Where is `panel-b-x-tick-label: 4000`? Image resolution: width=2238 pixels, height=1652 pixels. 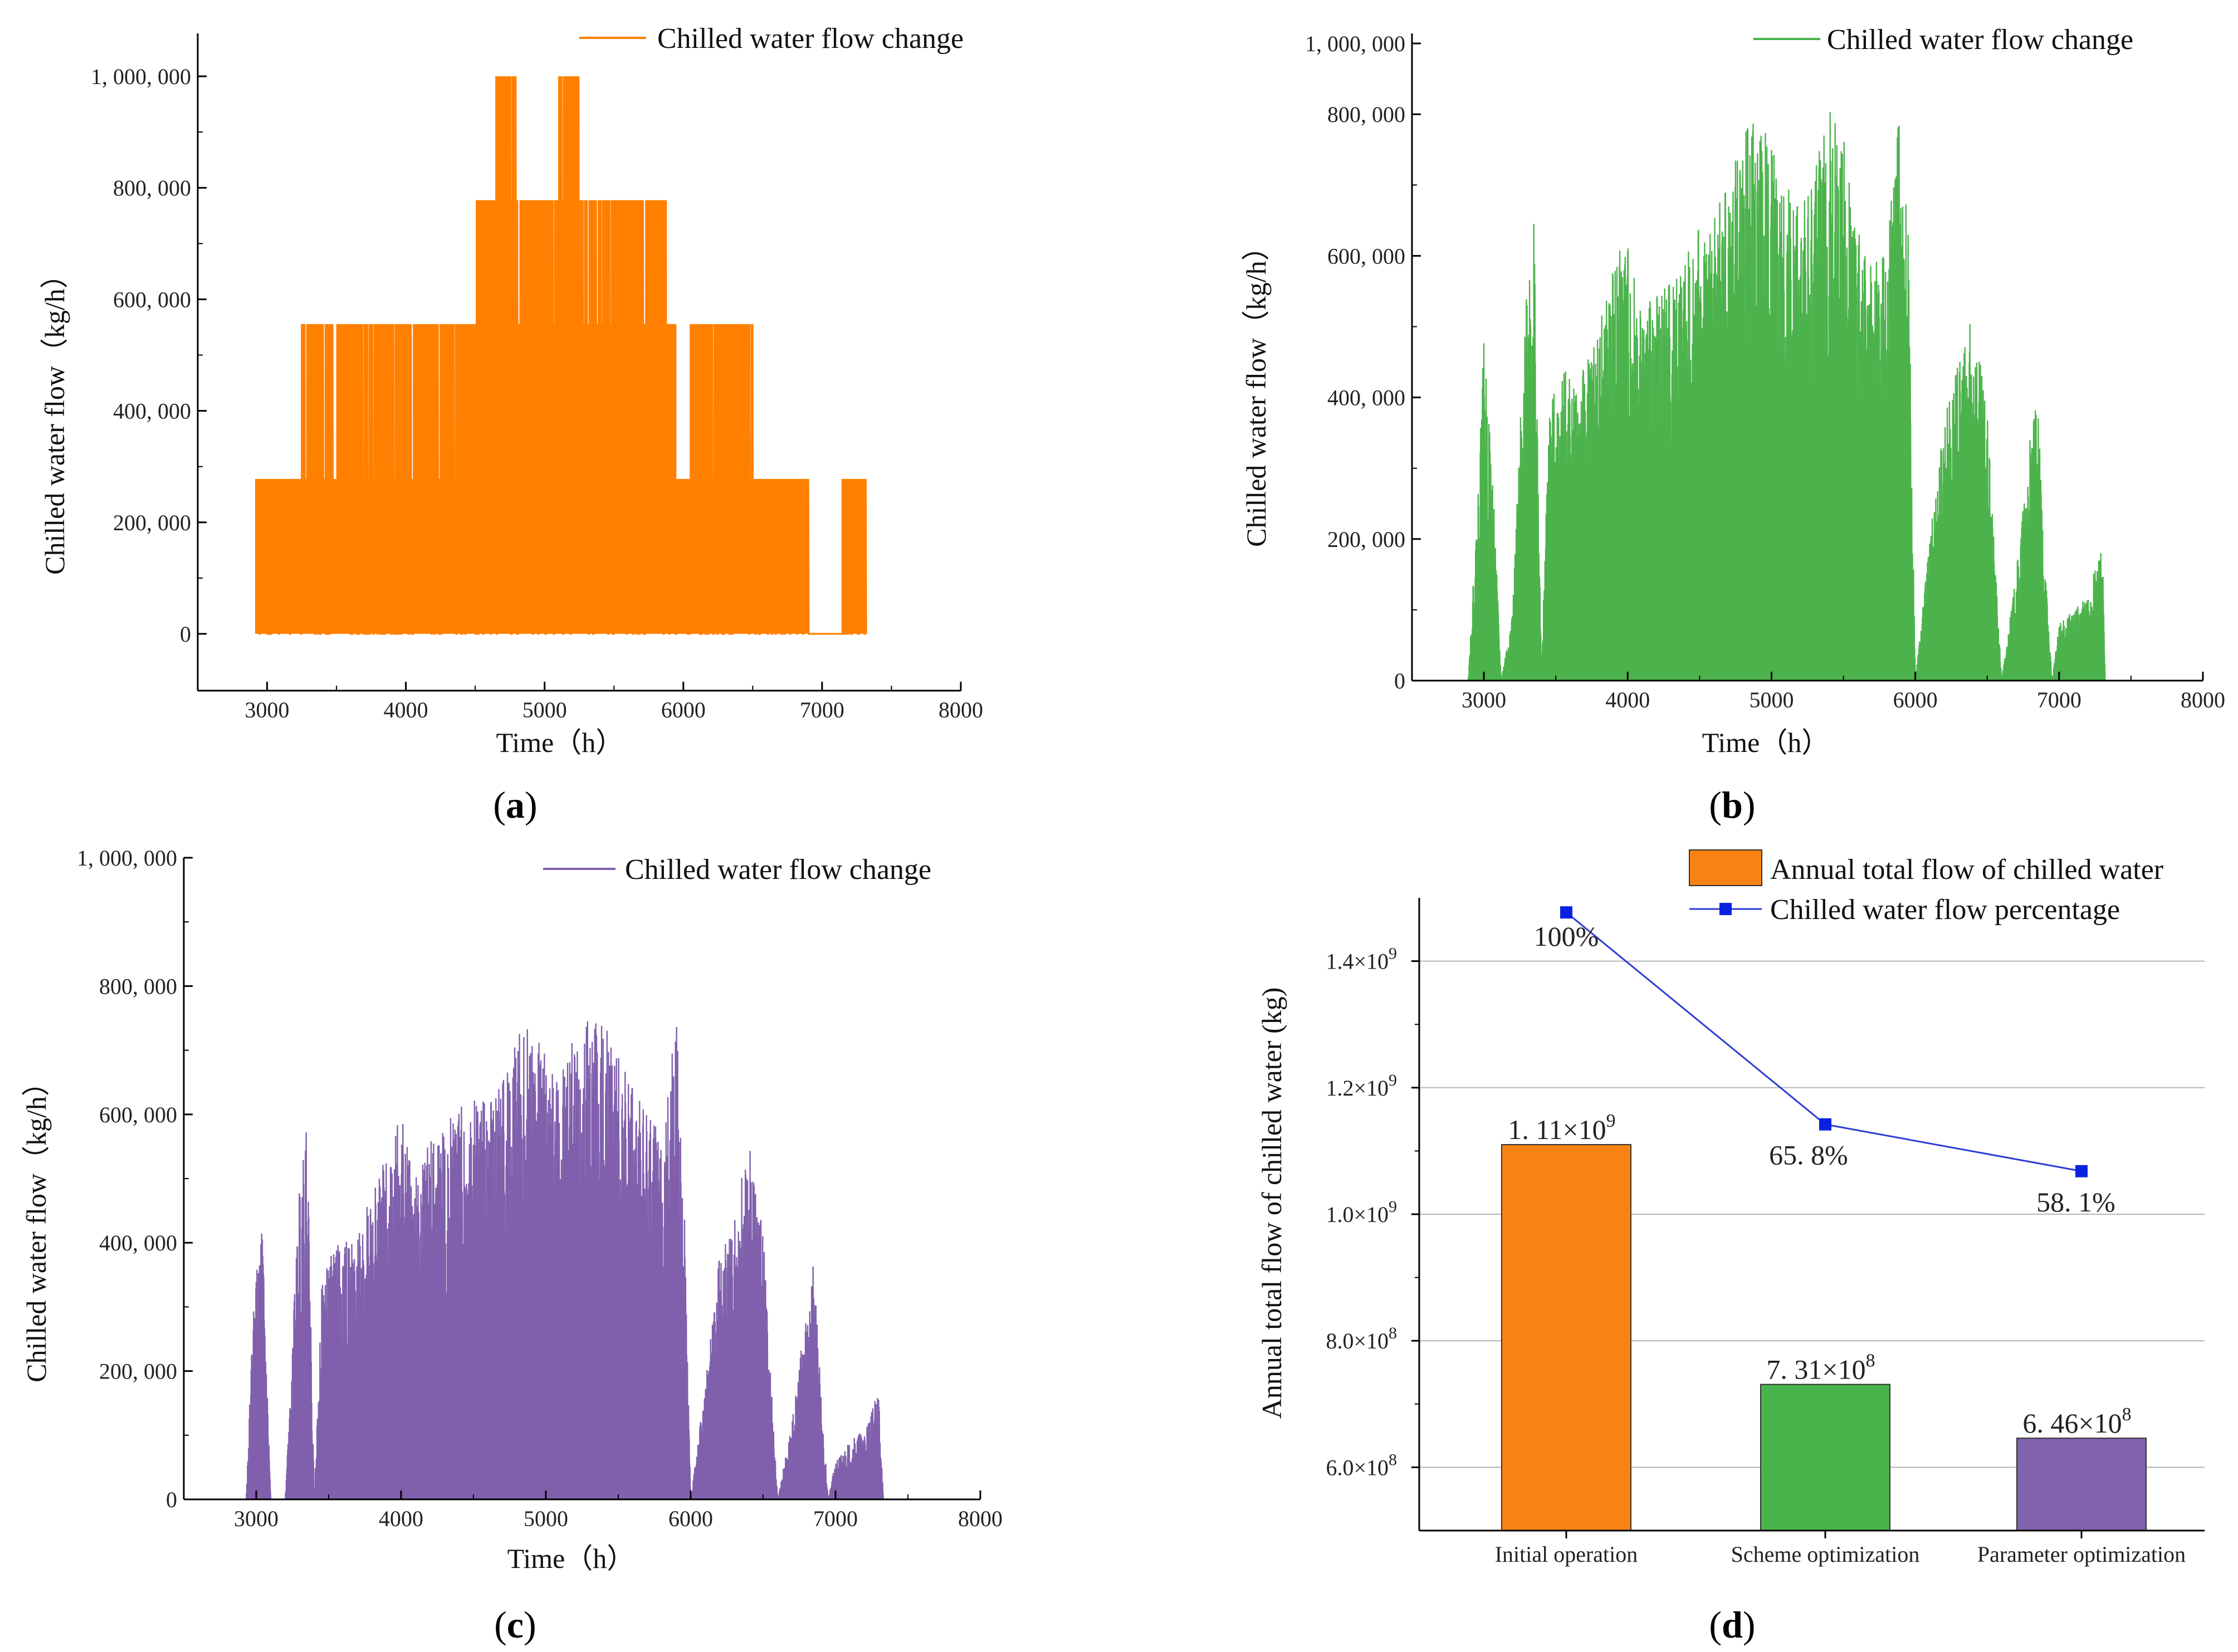
panel-b-x-tick-label: 4000 is located at coordinates (1627, 699).